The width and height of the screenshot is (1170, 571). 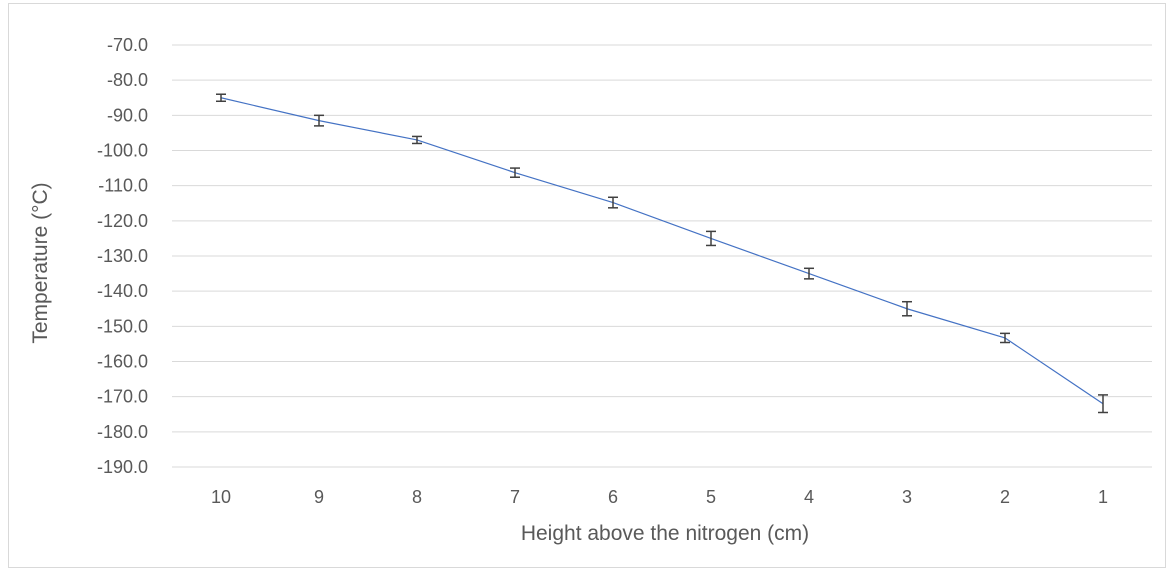 What do you see at coordinates (221, 497) in the screenshot?
I see `x-tick-label: 10` at bounding box center [221, 497].